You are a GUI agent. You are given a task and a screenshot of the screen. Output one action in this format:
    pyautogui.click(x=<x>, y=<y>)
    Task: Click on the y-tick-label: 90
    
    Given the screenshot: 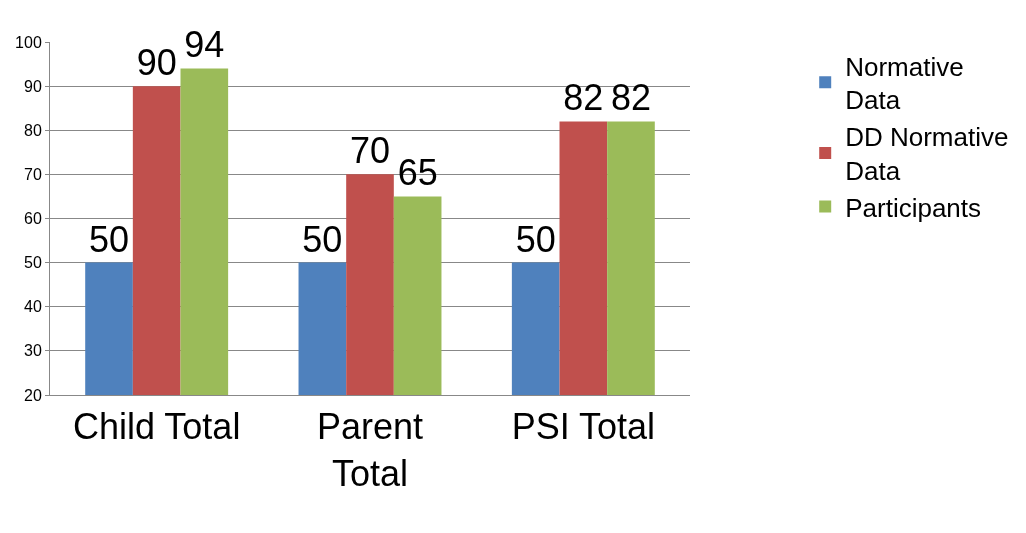 What is the action you would take?
    pyautogui.click(x=33, y=86)
    